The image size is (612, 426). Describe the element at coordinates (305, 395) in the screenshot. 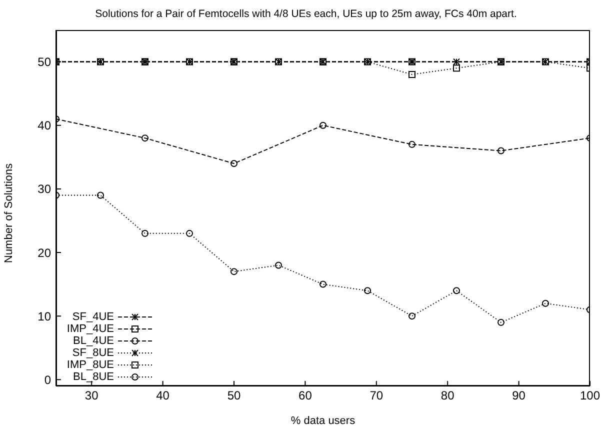

I see `x-tick-label: 60` at that location.